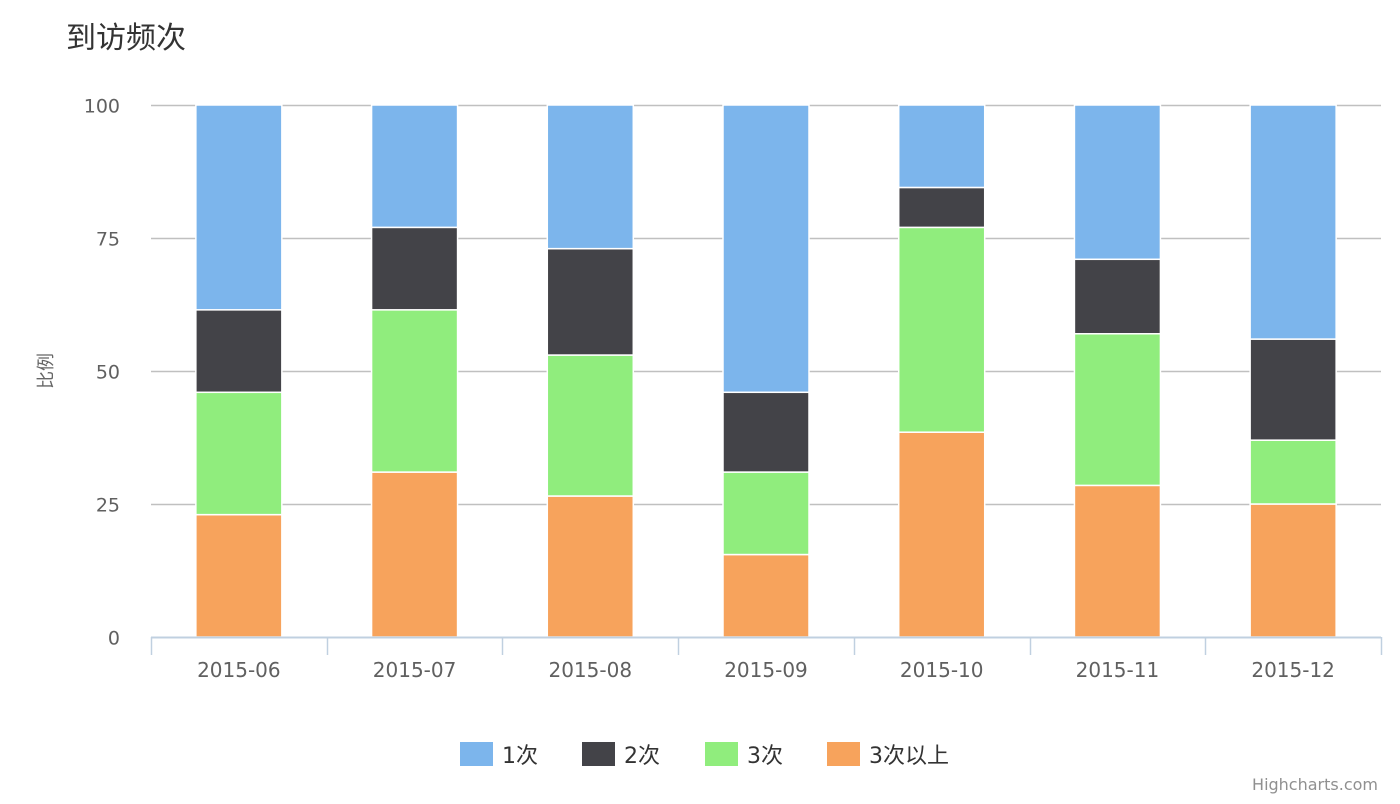 The width and height of the screenshot is (1400, 804). I want to click on y-axis-tick-labels: 0 25 50 75 100, so click(102, 373).